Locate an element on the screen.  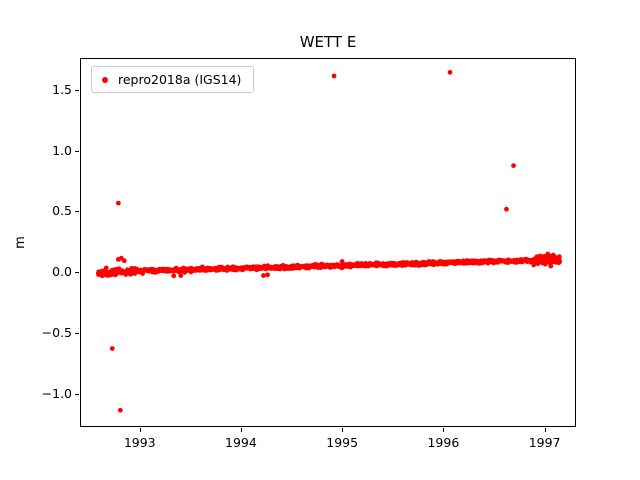
y-tick-label: 1.0 is located at coordinates (62, 150).